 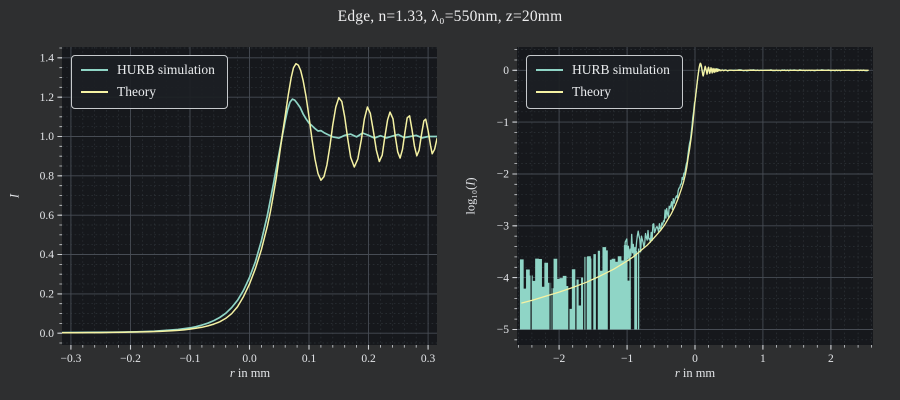 I want to click on svg-text: 1, so click(x=763, y=359).